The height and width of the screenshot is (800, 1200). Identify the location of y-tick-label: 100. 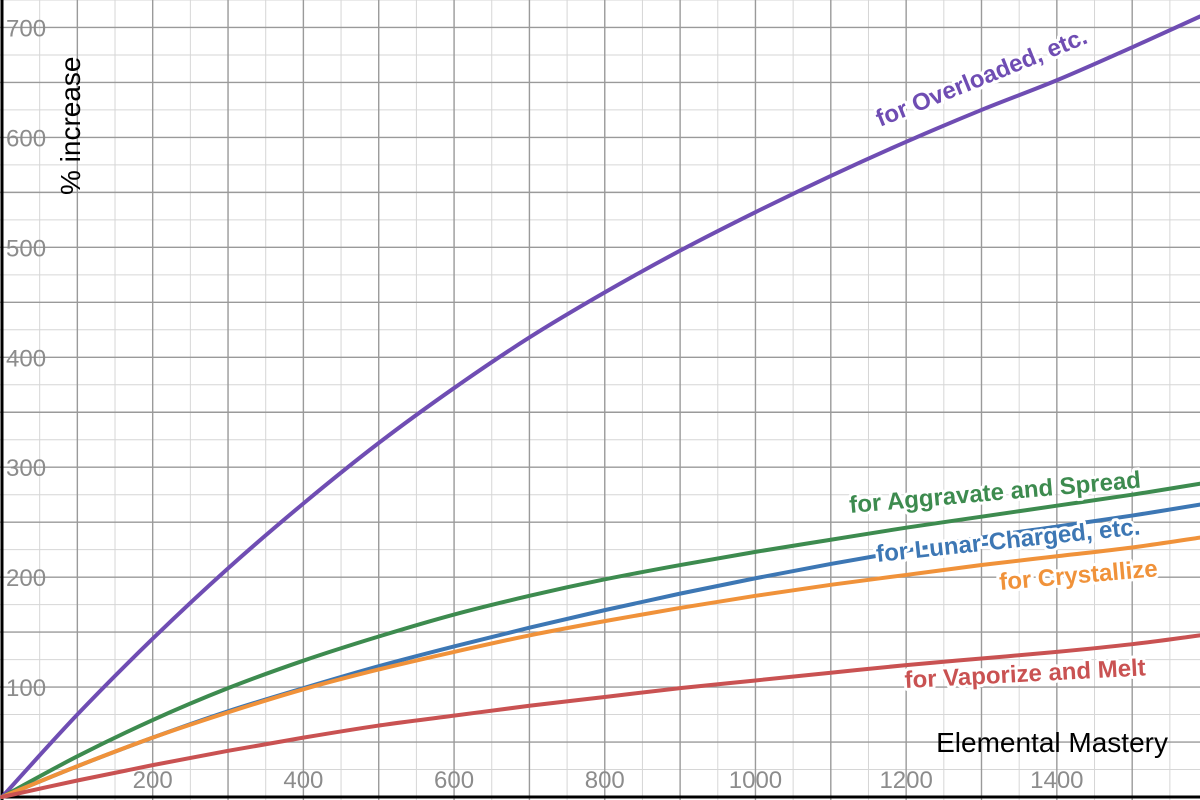
(26, 688).